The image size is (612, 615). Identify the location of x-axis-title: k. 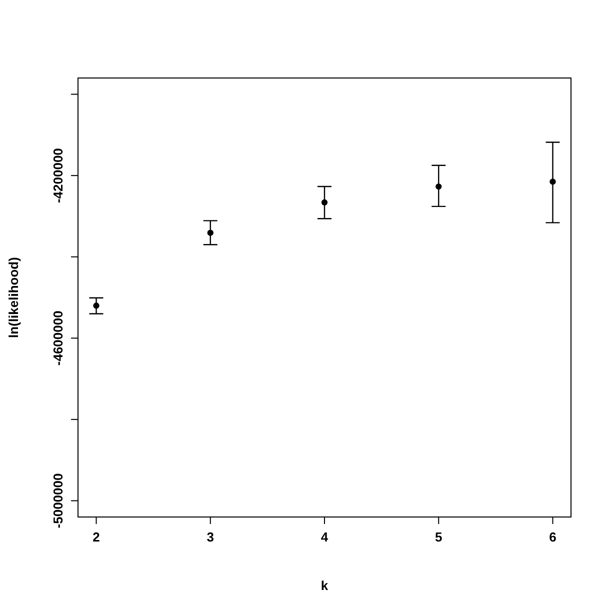
(324, 585).